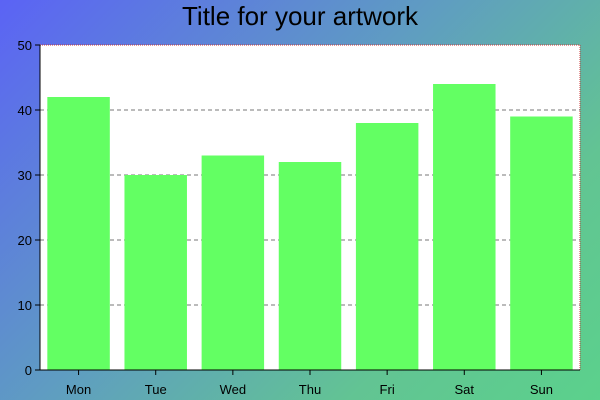 The image size is (600, 400). Describe the element at coordinates (78, 389) in the screenshot. I see `x-tick-label: Mon` at that location.